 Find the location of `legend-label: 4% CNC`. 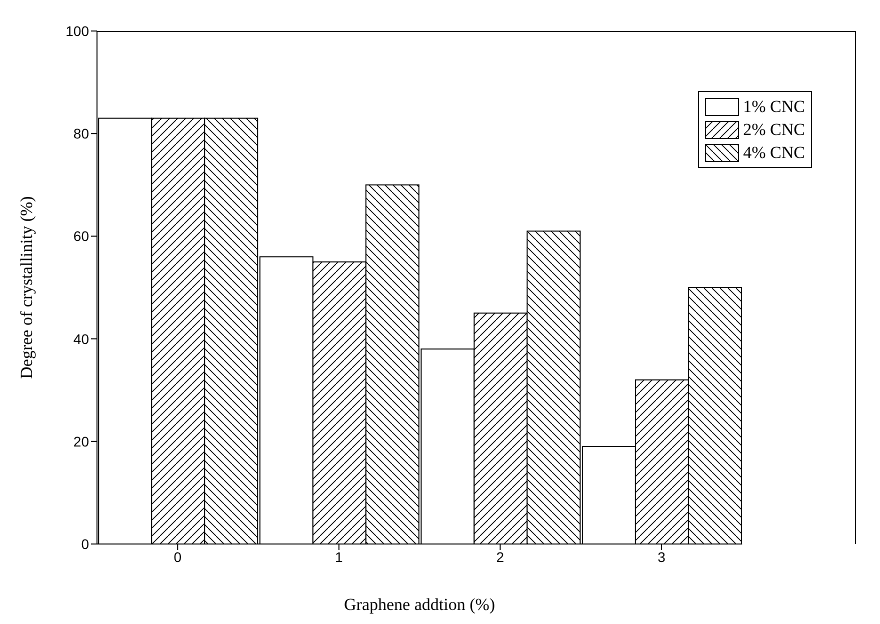

legend-label: 4% CNC is located at coordinates (774, 152).